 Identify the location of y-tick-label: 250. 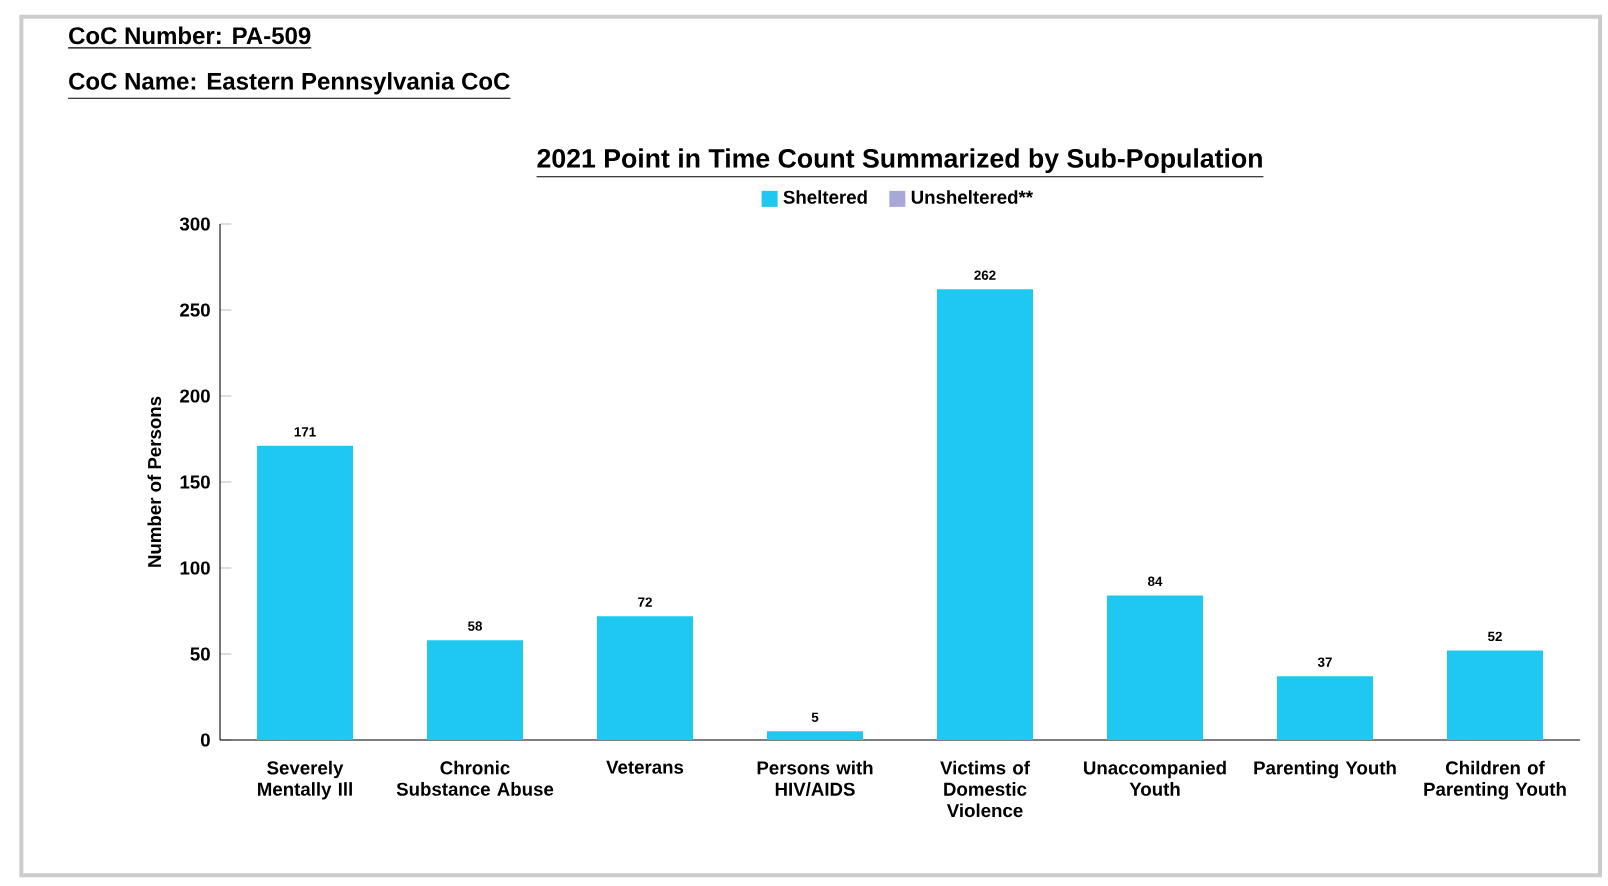
(195, 310).